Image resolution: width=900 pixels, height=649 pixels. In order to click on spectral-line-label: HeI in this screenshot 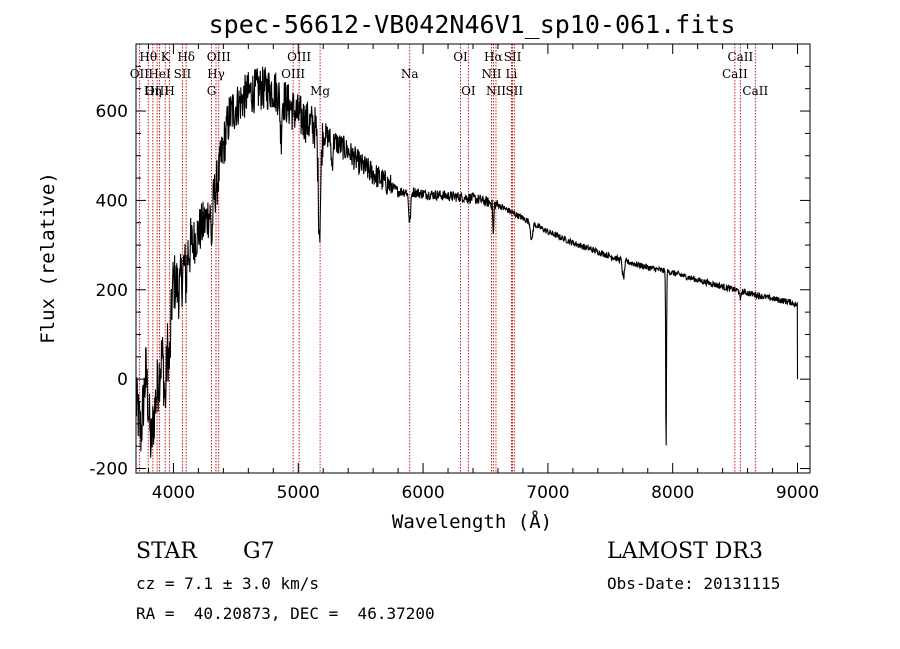, I will do `click(159, 74)`.